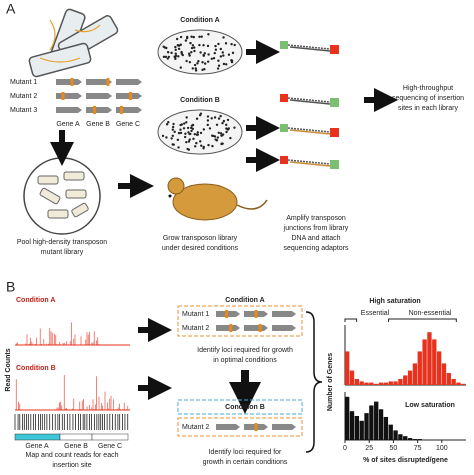  What do you see at coordinates (245, 360) in the screenshot?
I see `caption-line: in optimal conditions` at bounding box center [245, 360].